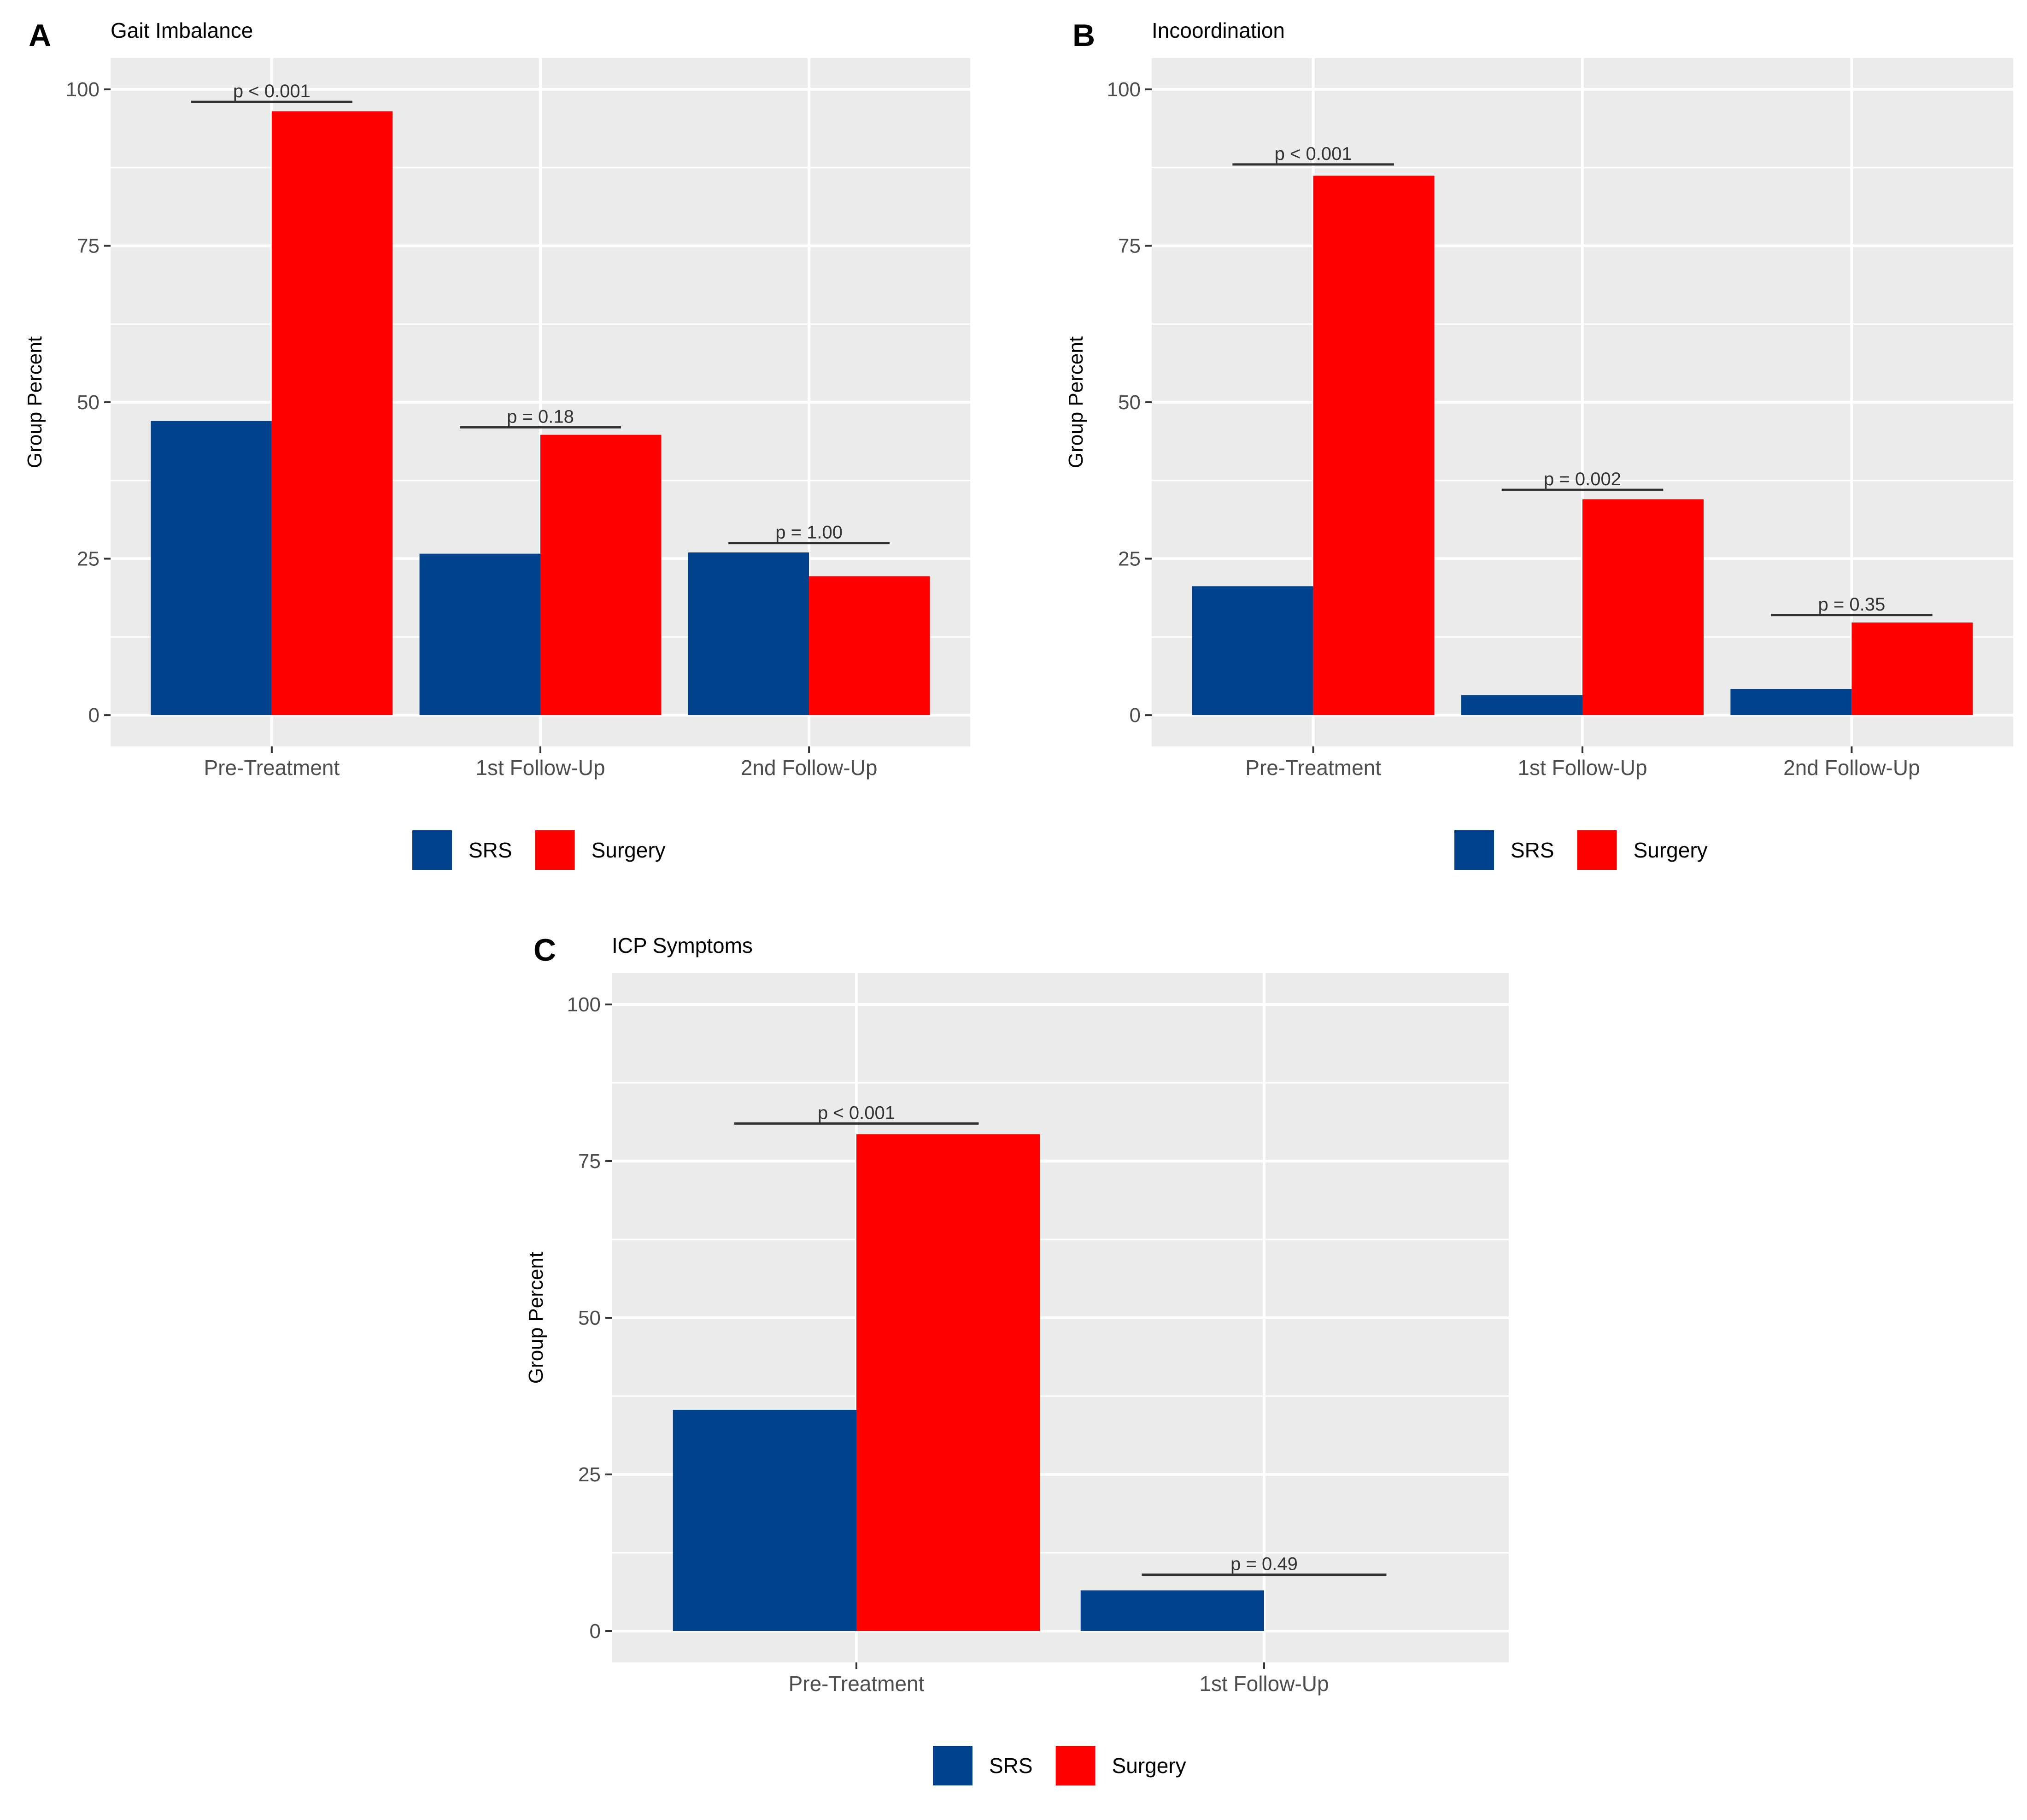 This screenshot has width=2027, height=1820. What do you see at coordinates (1852, 604) in the screenshot?
I see `p-value-label: p = 0.35` at bounding box center [1852, 604].